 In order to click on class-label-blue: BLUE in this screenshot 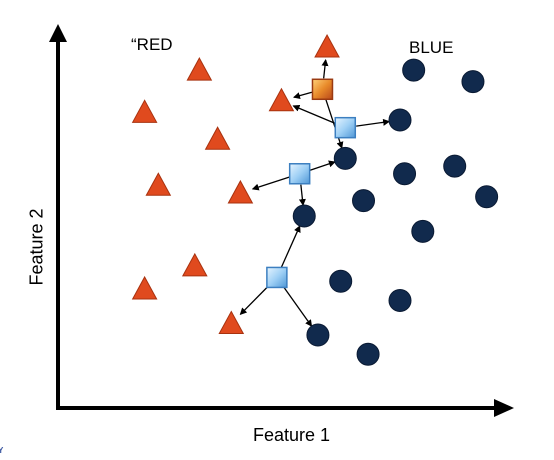, I will do `click(431, 47)`.